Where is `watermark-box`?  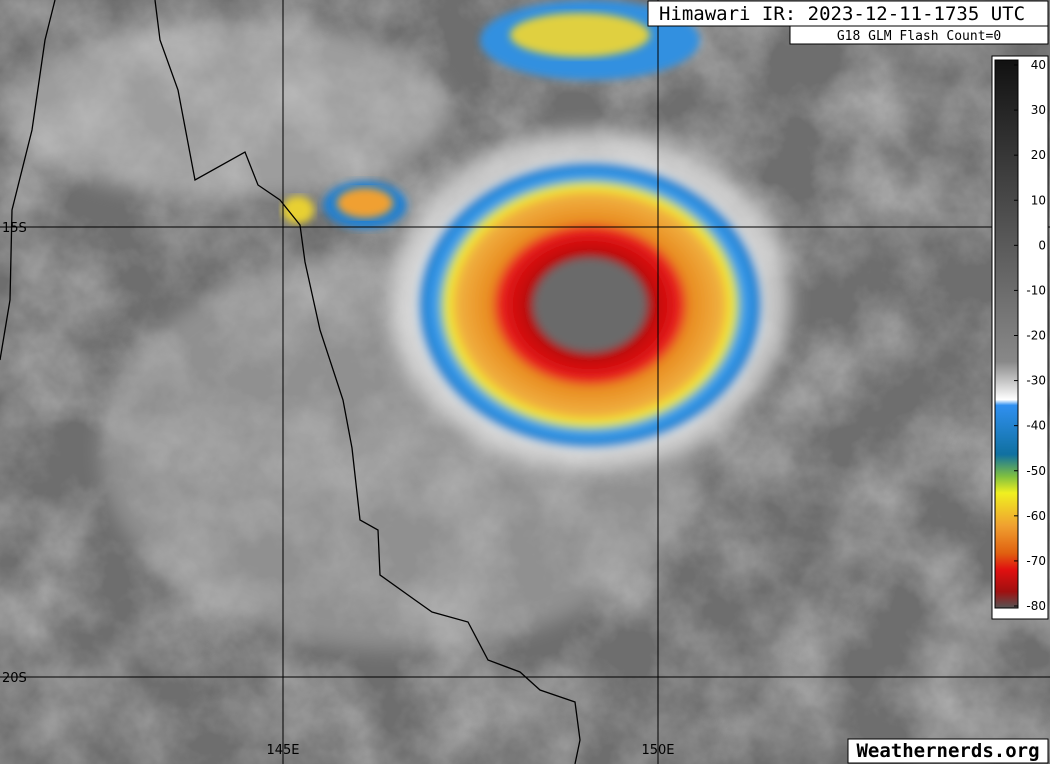 watermark-box is located at coordinates (948, 751).